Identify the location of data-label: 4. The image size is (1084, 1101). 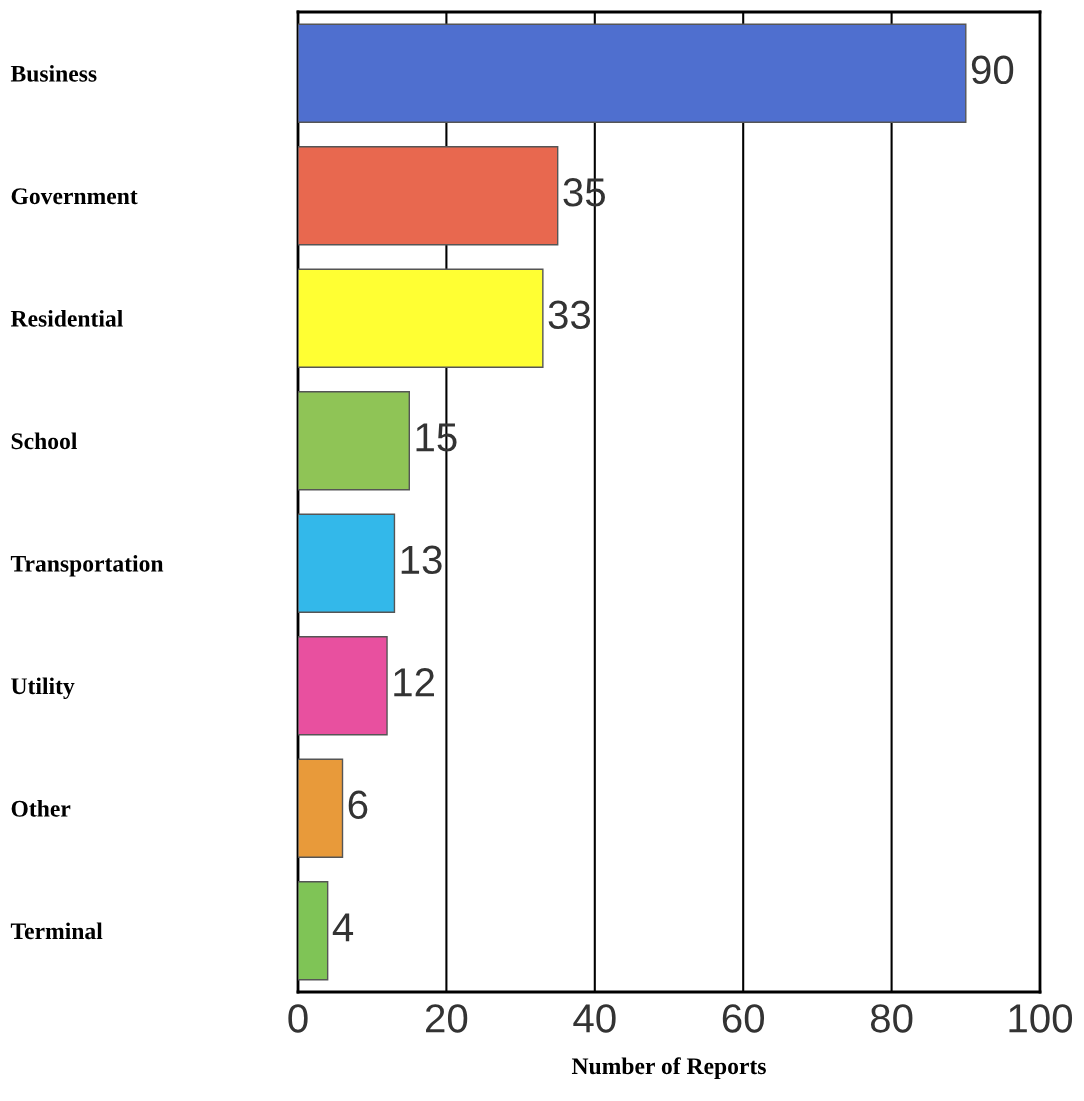
(343, 927).